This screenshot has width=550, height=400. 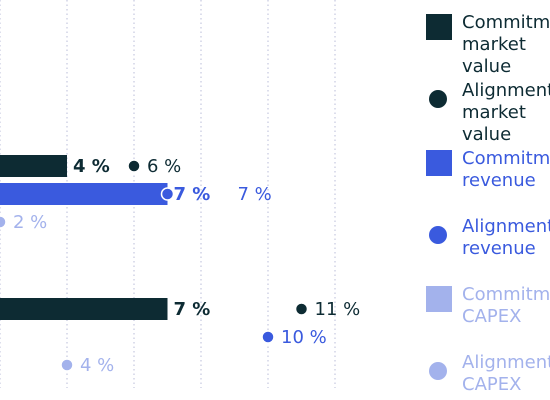 What do you see at coordinates (506, 44) in the screenshot?
I see `legend-label: Commitment market value` at bounding box center [506, 44].